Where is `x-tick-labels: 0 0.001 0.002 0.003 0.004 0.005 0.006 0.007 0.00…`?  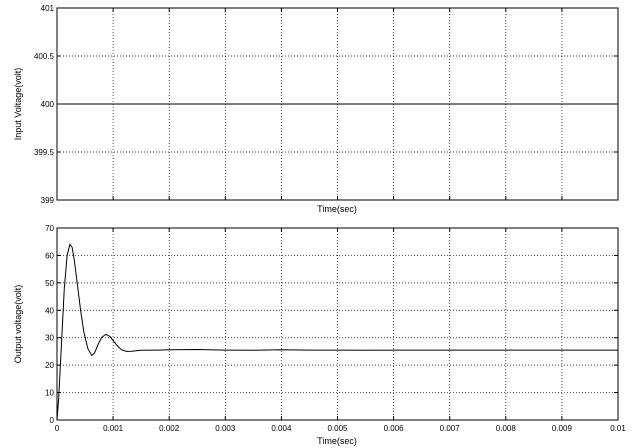 x-tick-labels: 0 0.001 0.002 0.003 0.004 0.005 0.006 0.007 0.00… is located at coordinates (341, 428).